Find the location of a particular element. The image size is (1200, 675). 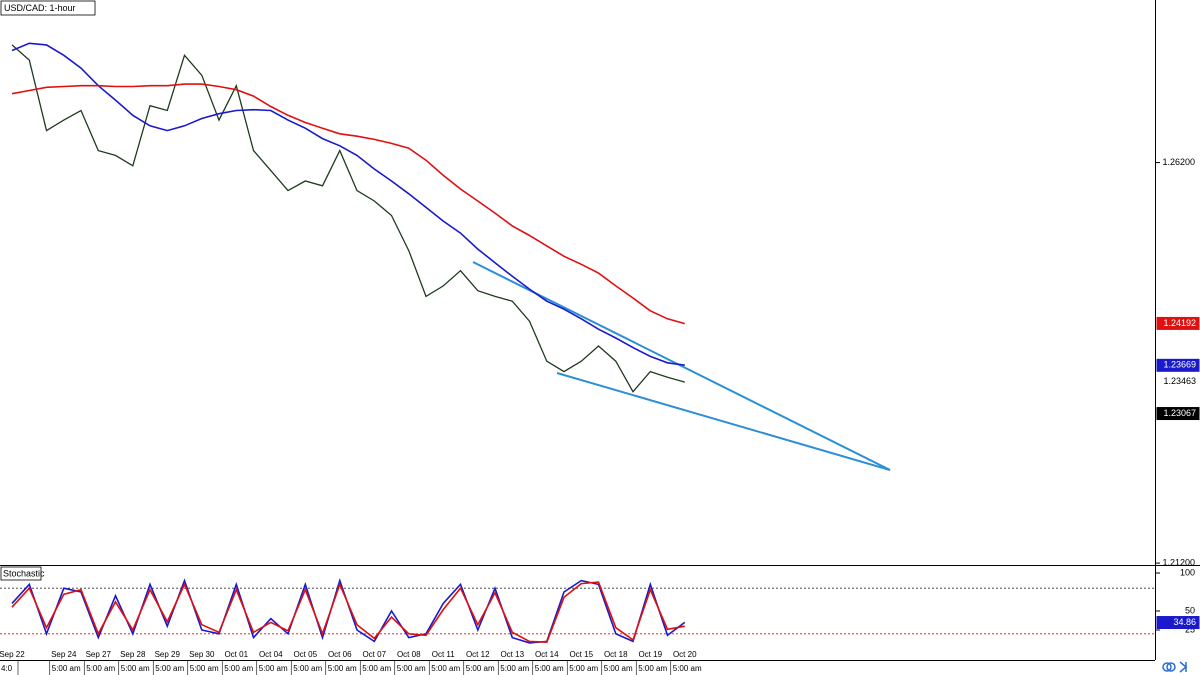

x-tick-label: Oct 15 is located at coordinates (581, 654).